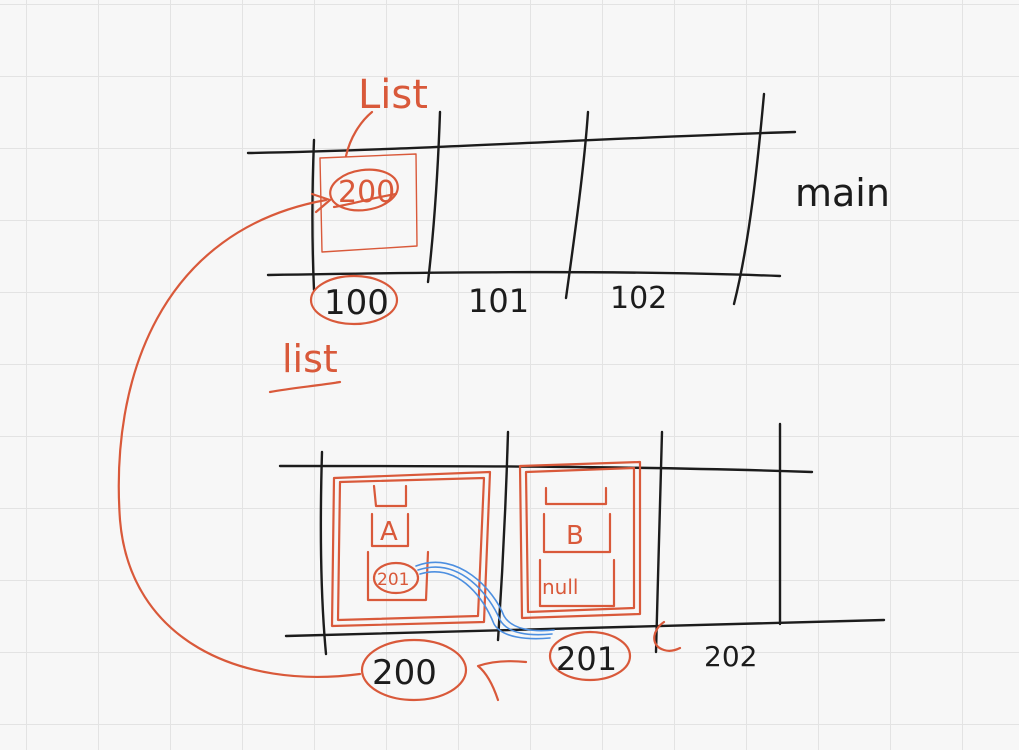 This screenshot has height=750, width=1019. What do you see at coordinates (404, 673) in the screenshot?
I see `address-200: 200` at bounding box center [404, 673].